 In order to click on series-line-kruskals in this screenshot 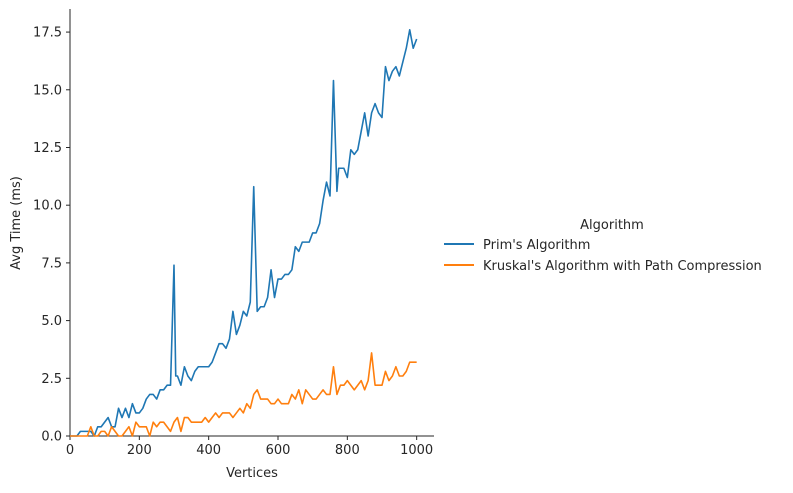, I will do `click(243, 394)`.